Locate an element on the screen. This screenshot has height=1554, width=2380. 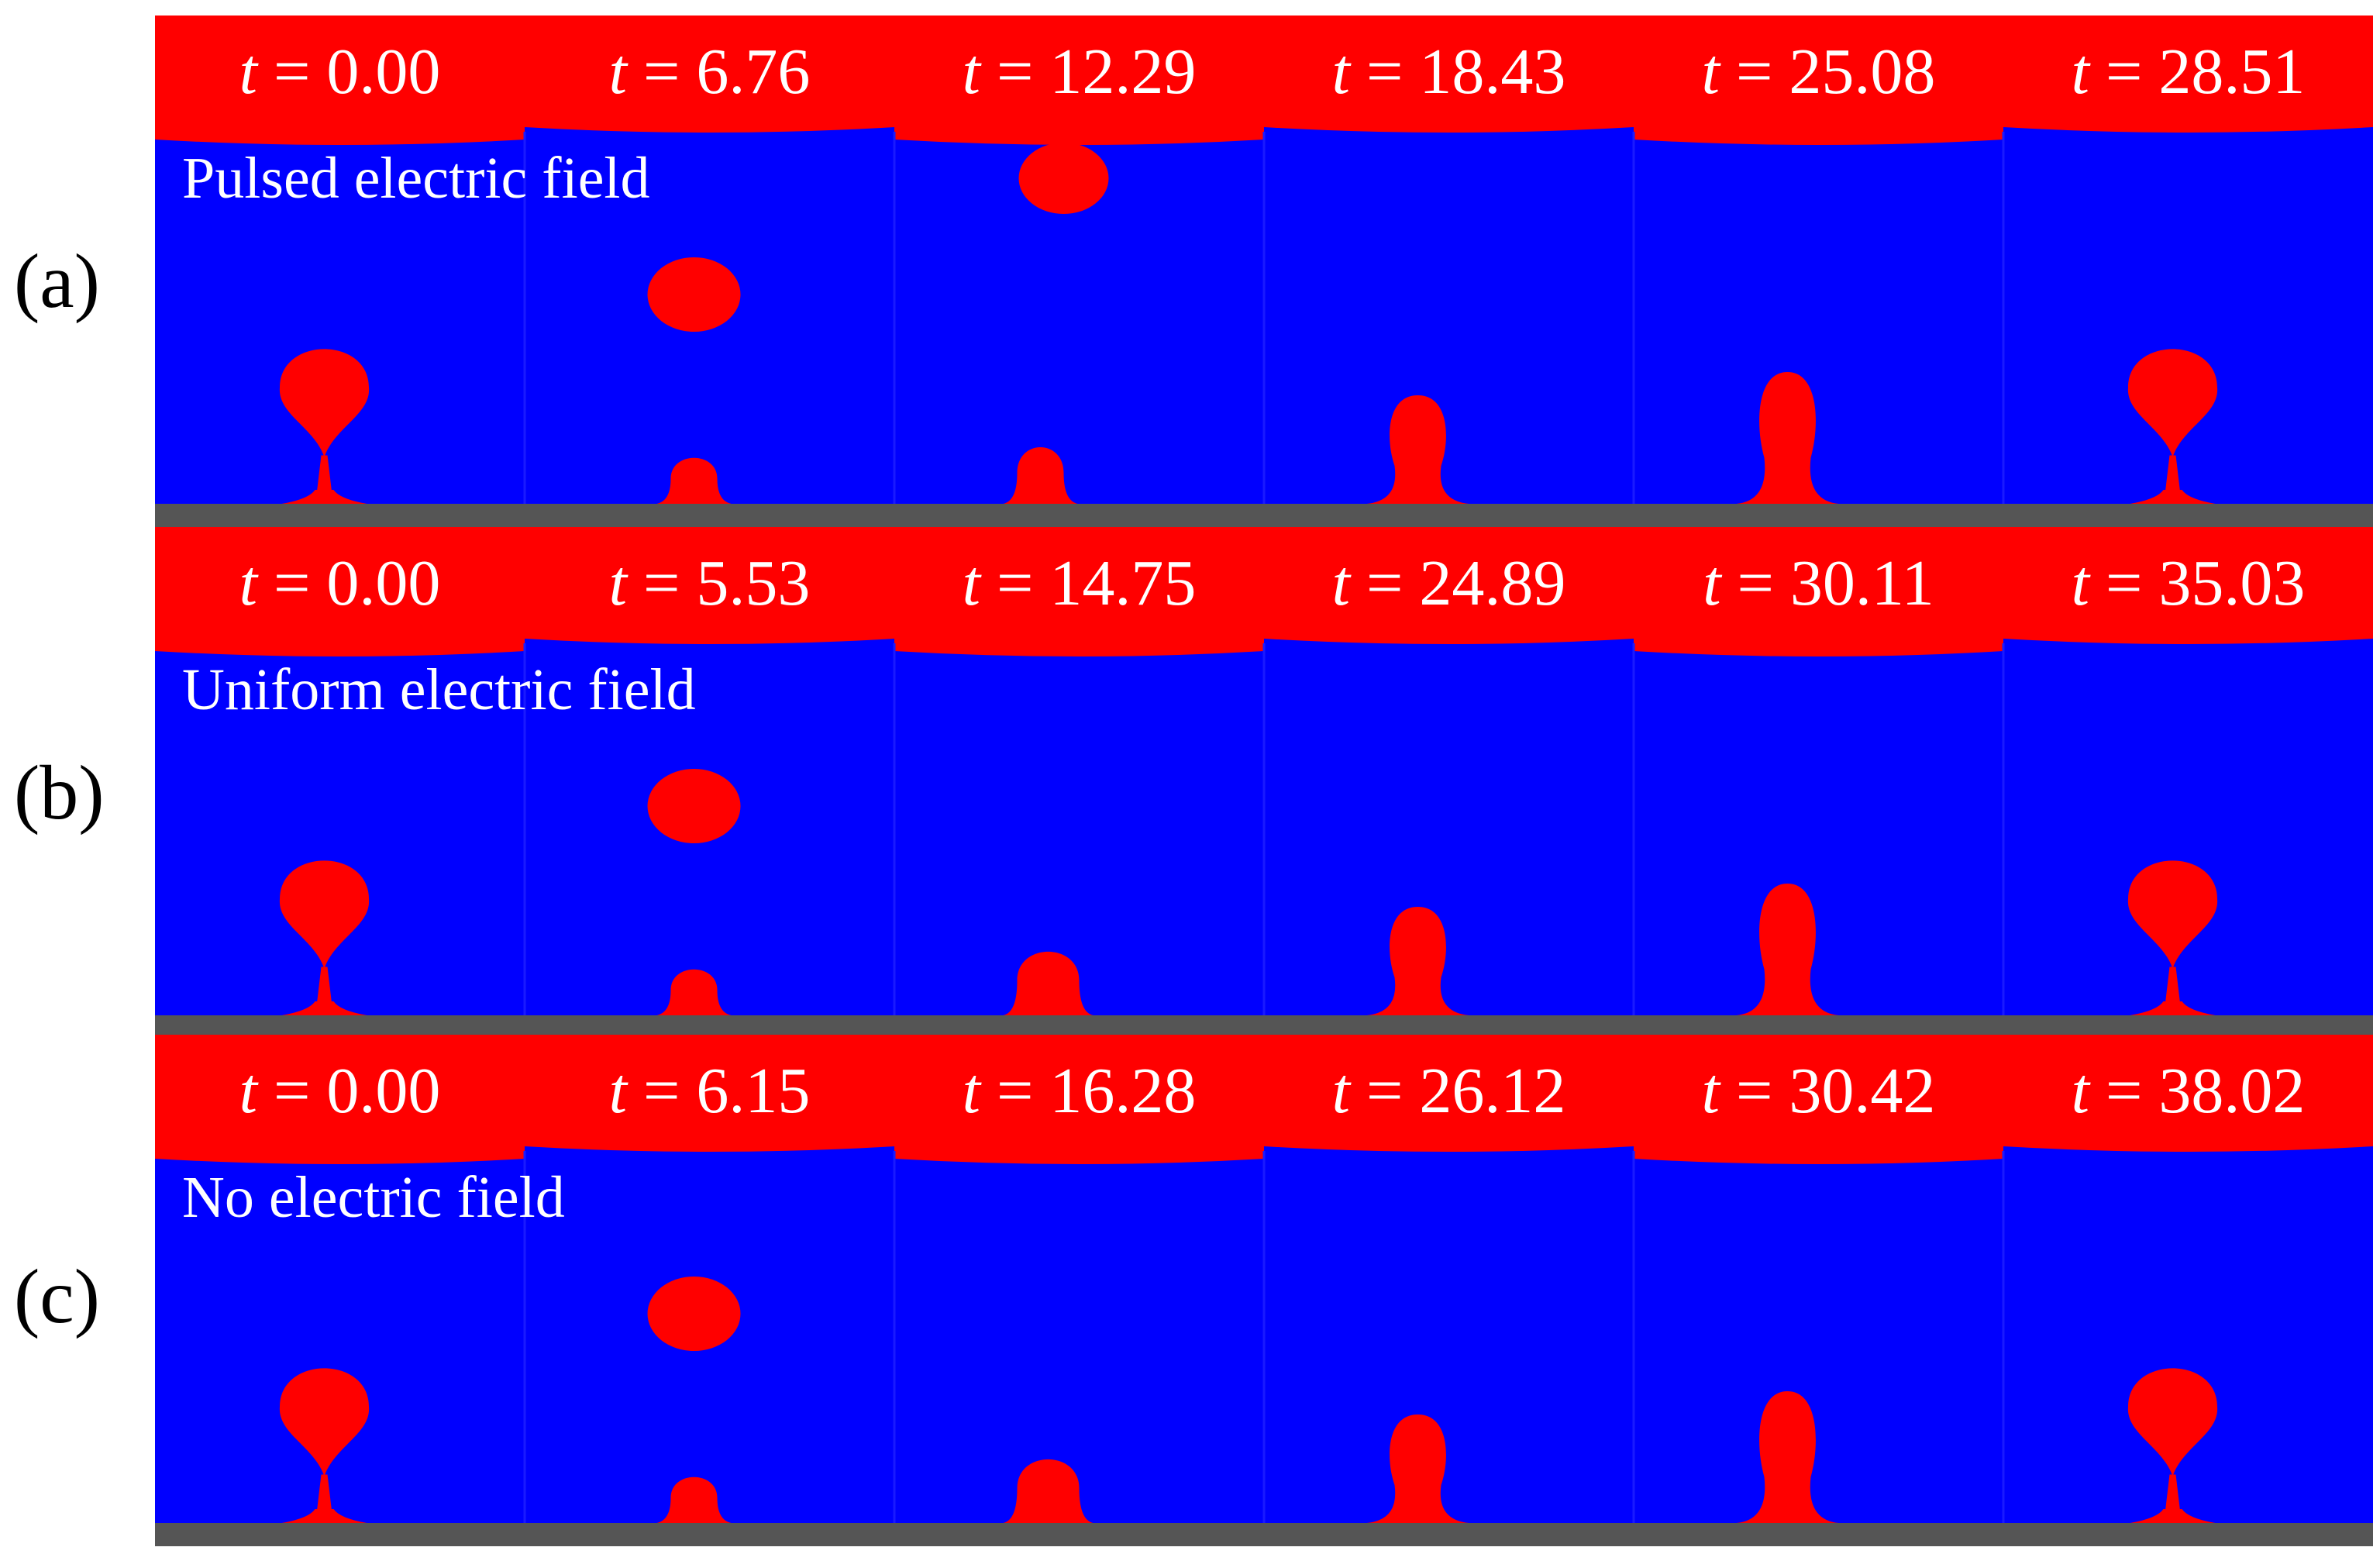
row-0-frame-4-time-label: t = 25.08 is located at coordinates (1819, 72).